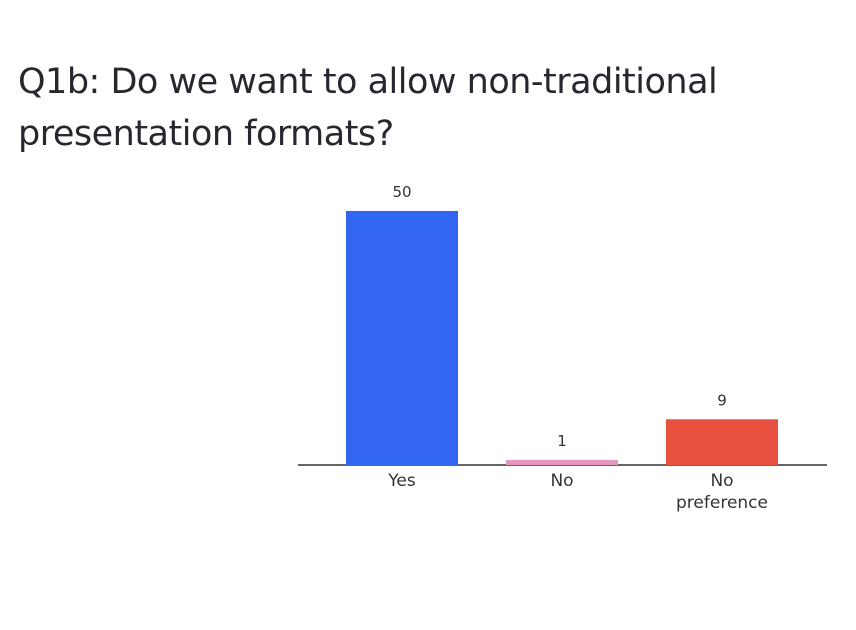 The image size is (856, 630). I want to click on value-label: 9, so click(722, 400).